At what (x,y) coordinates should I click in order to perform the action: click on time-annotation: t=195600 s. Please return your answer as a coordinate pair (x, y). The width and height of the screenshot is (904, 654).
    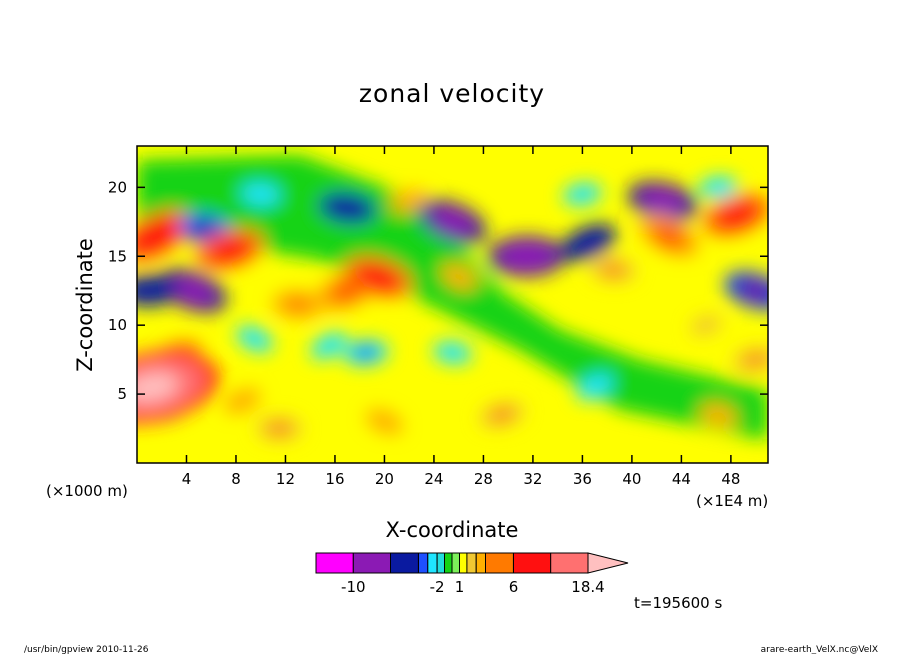
    Looking at the image, I should click on (678, 603).